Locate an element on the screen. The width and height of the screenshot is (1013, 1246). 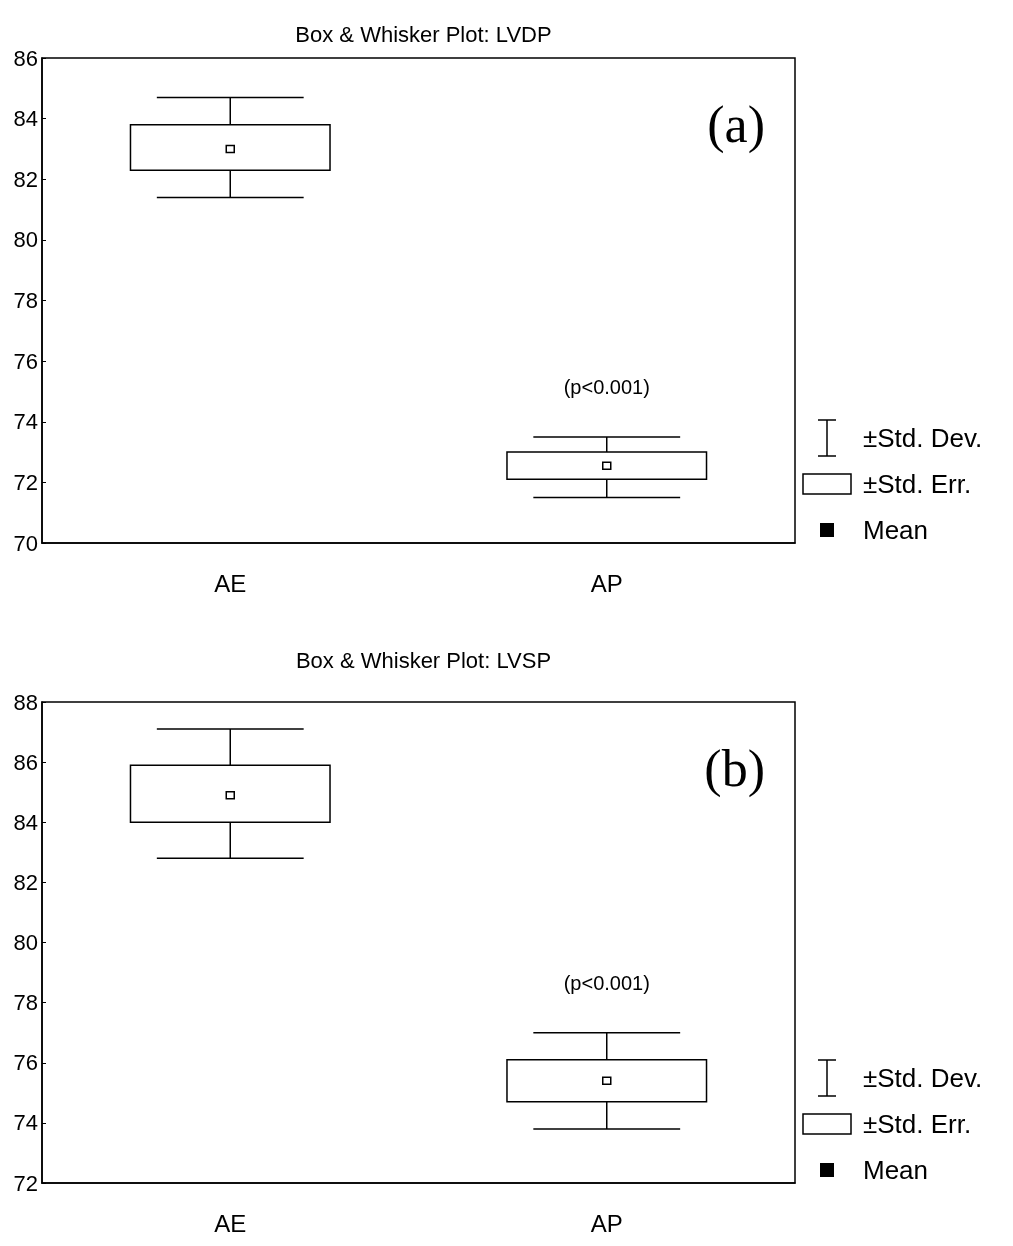
annotation: (a) is located at coordinates (736, 124).